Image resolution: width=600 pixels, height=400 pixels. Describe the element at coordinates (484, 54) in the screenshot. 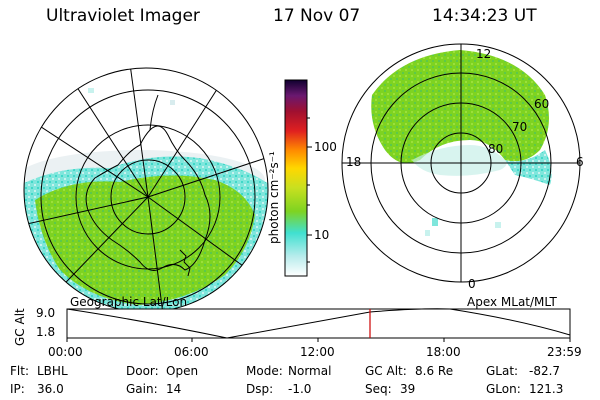

I see `mlt-label-12: 12` at that location.